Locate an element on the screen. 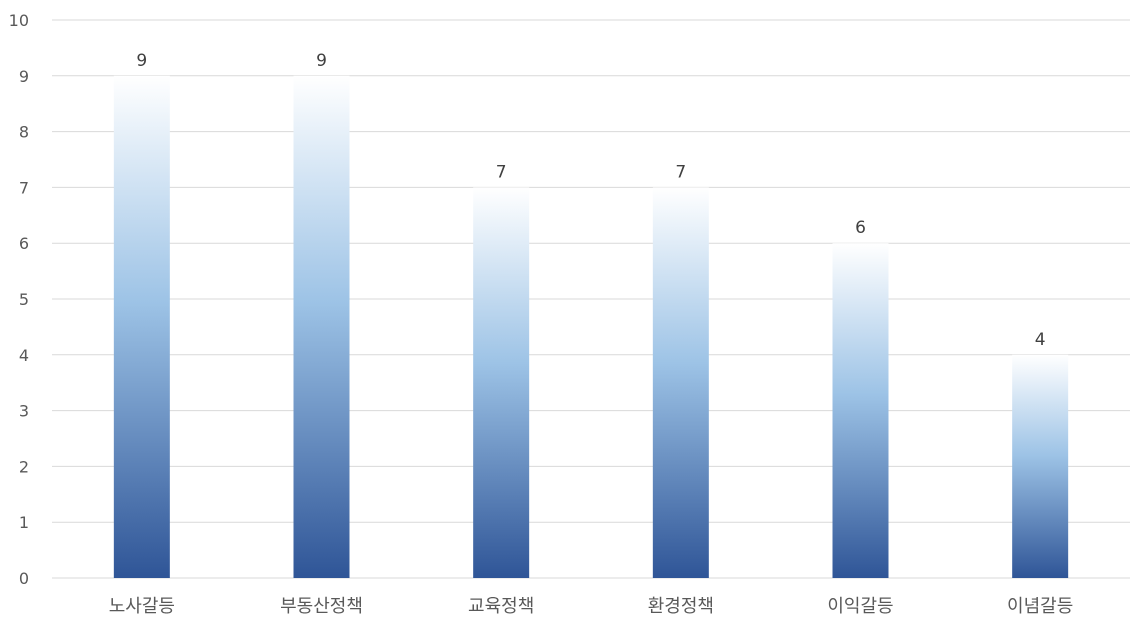 The image size is (1130, 625). y-tick-label: 5 is located at coordinates (24, 299).